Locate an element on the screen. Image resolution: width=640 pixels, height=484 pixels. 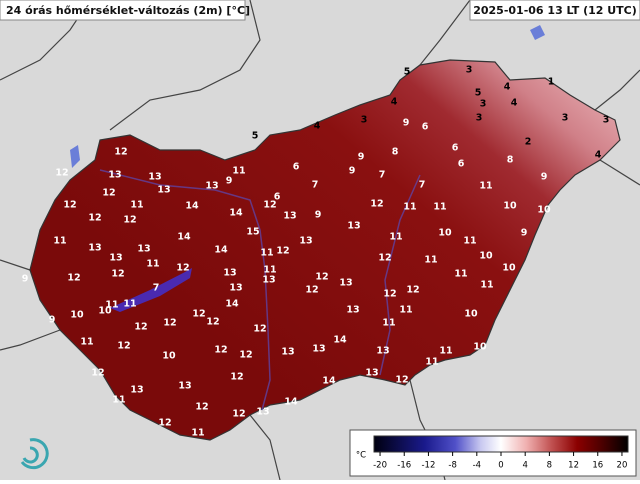
time: 2025-01-06 13 LT (12 UTC) is located at coordinates (555, 10).